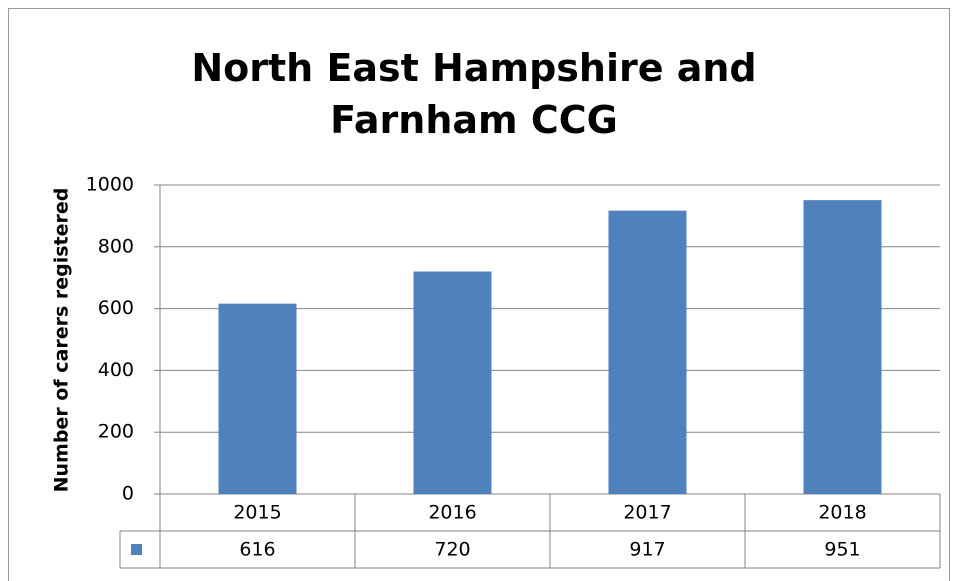  I want to click on legend-key, so click(136, 549).